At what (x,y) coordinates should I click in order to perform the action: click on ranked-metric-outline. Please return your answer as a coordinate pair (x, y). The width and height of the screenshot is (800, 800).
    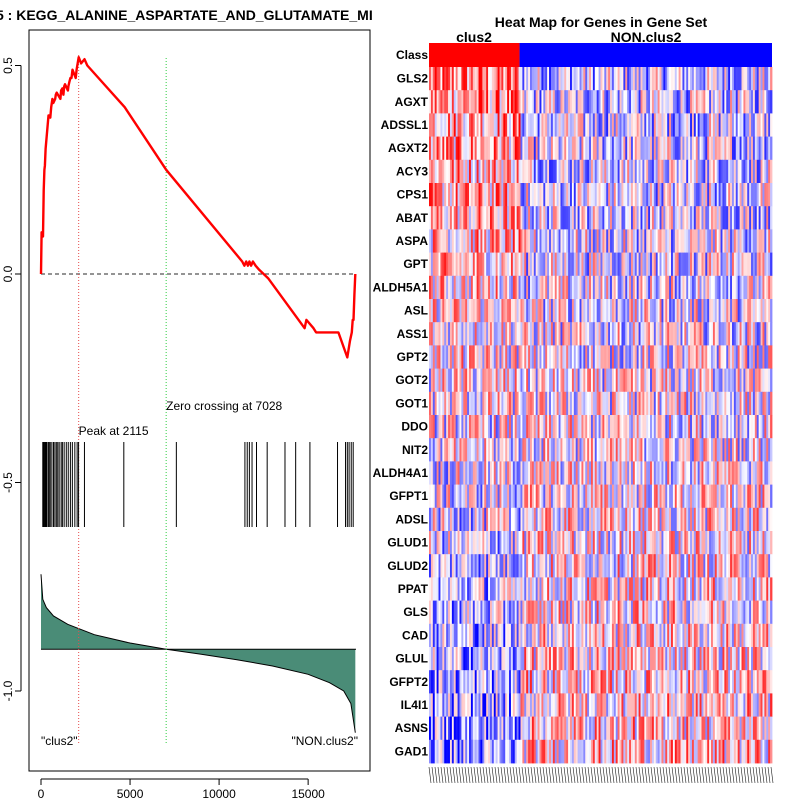
    Looking at the image, I should click on (198, 653).